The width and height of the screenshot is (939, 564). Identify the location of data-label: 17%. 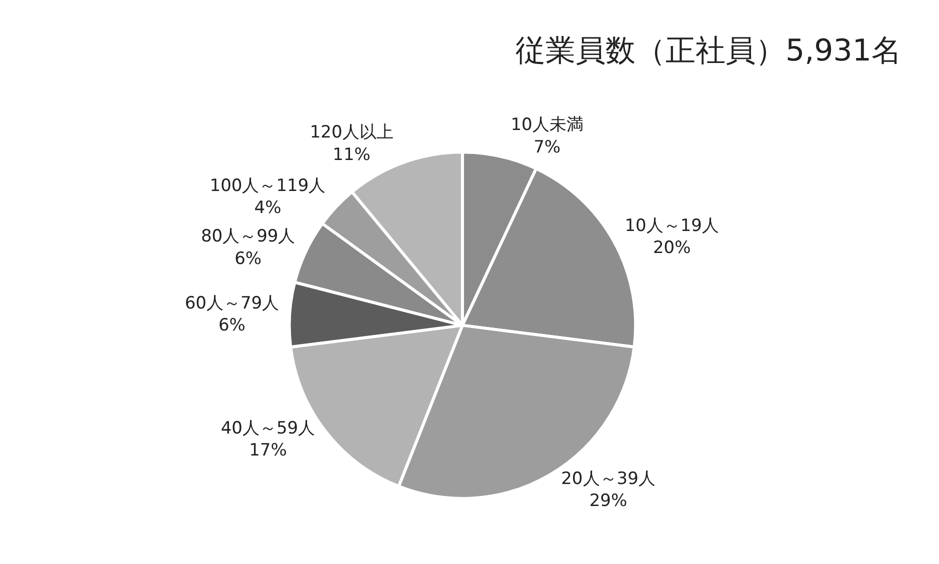
(268, 450).